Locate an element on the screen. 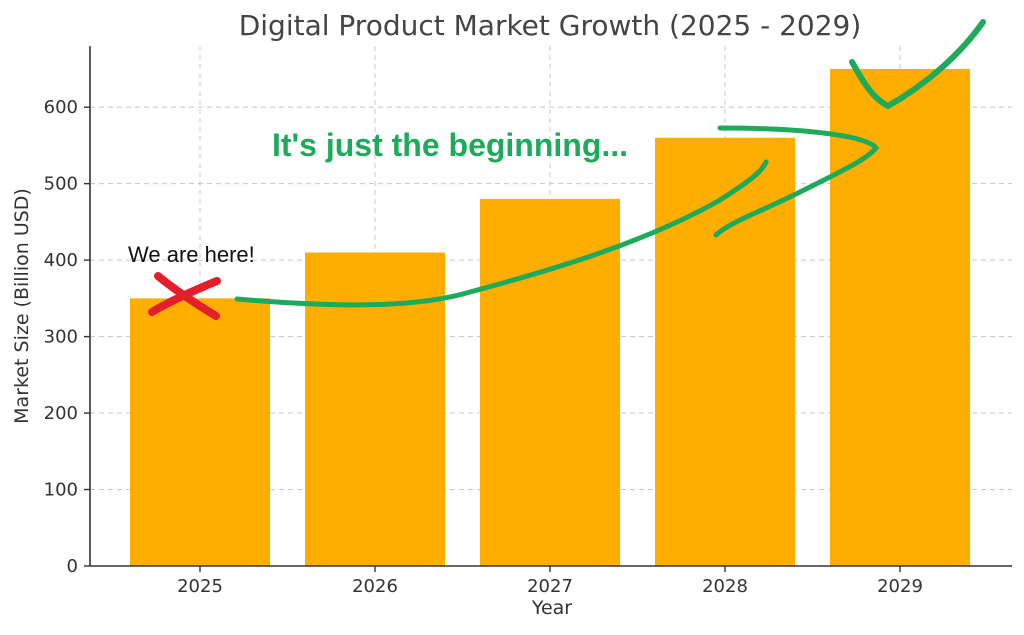 This screenshot has width=1024, height=635. bar-2025 is located at coordinates (200, 432).